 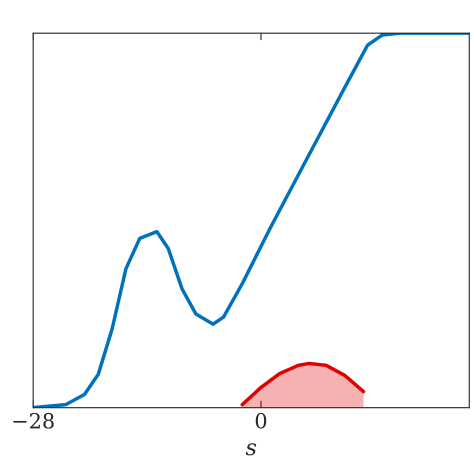 What do you see at coordinates (33, 420) in the screenshot?
I see `x-tick-label: −28` at bounding box center [33, 420].